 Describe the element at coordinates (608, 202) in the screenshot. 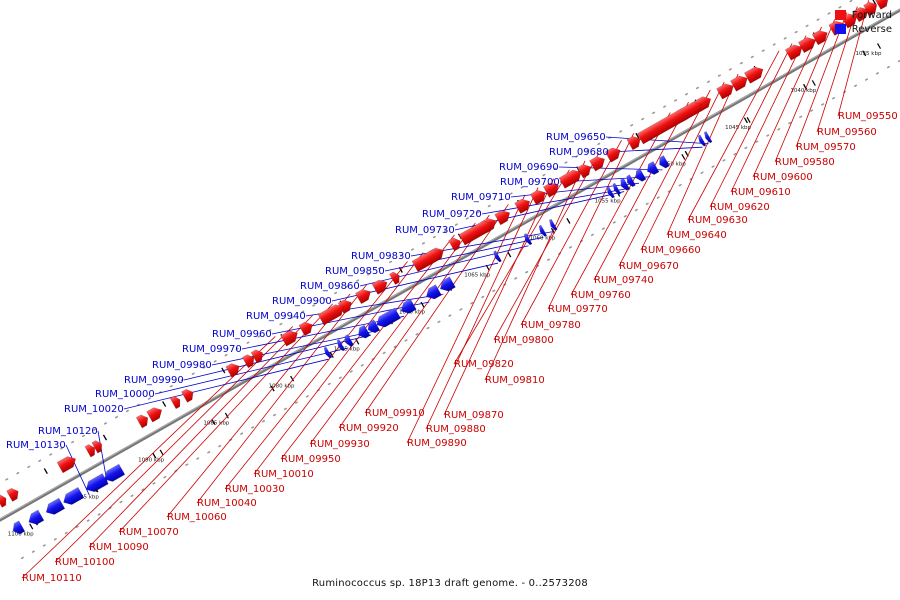

I see `scale-tick-label: 1055 kbp` at that location.